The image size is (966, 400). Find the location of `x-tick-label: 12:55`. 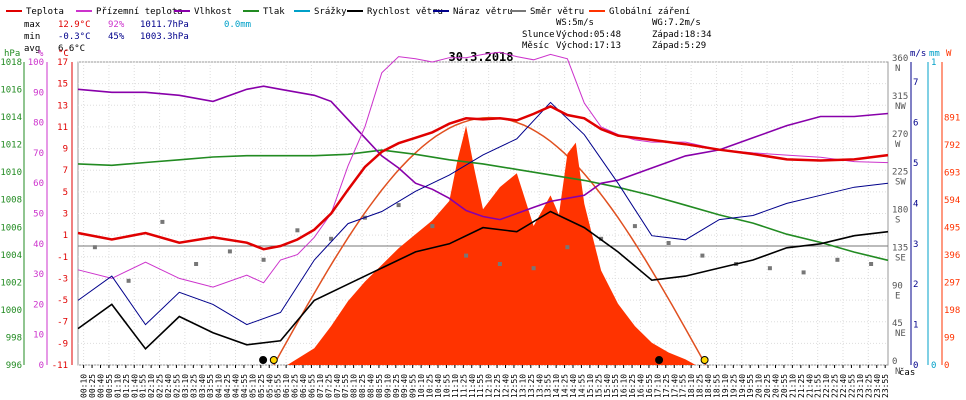

x-tick-label: 12:55 is located at coordinates (514, 386).